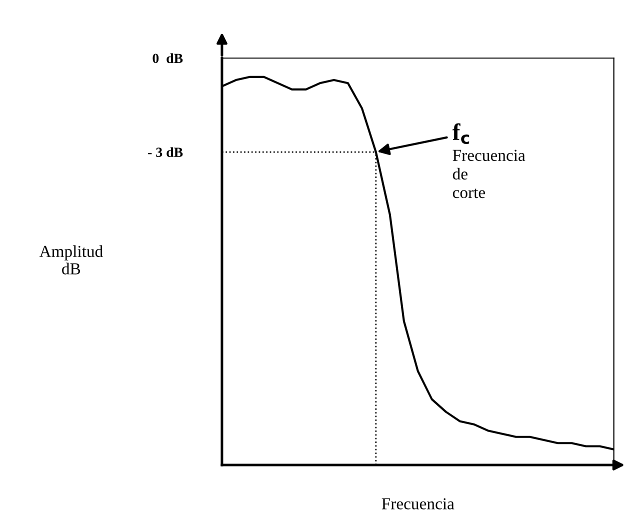  Describe the element at coordinates (167, 58) in the screenshot. I see `y-tick-label: 0 dB` at that location.